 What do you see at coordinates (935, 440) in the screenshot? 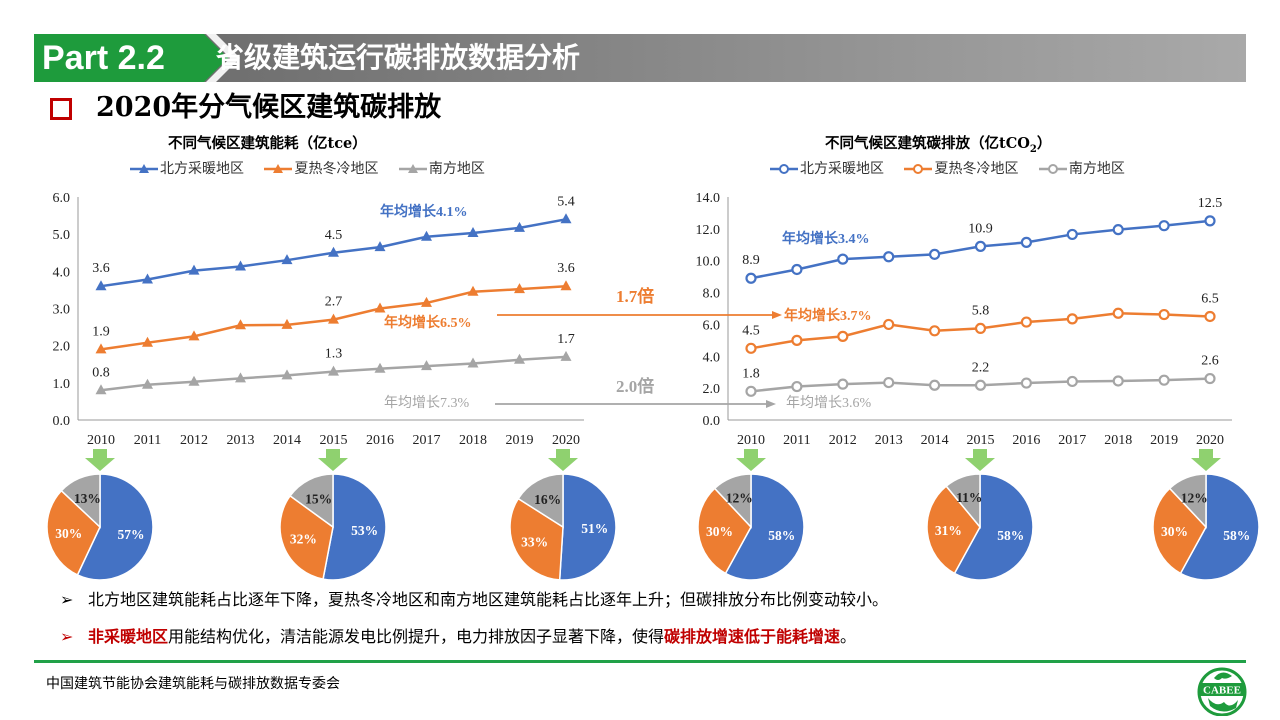
I see `x-tick-label: 2014` at bounding box center [935, 440].